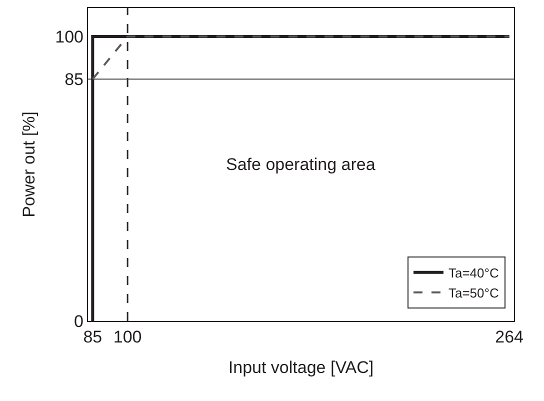 This screenshot has height=401, width=544. What do you see at coordinates (301, 164) in the screenshot?
I see `annotation: Safe operating area` at bounding box center [301, 164].